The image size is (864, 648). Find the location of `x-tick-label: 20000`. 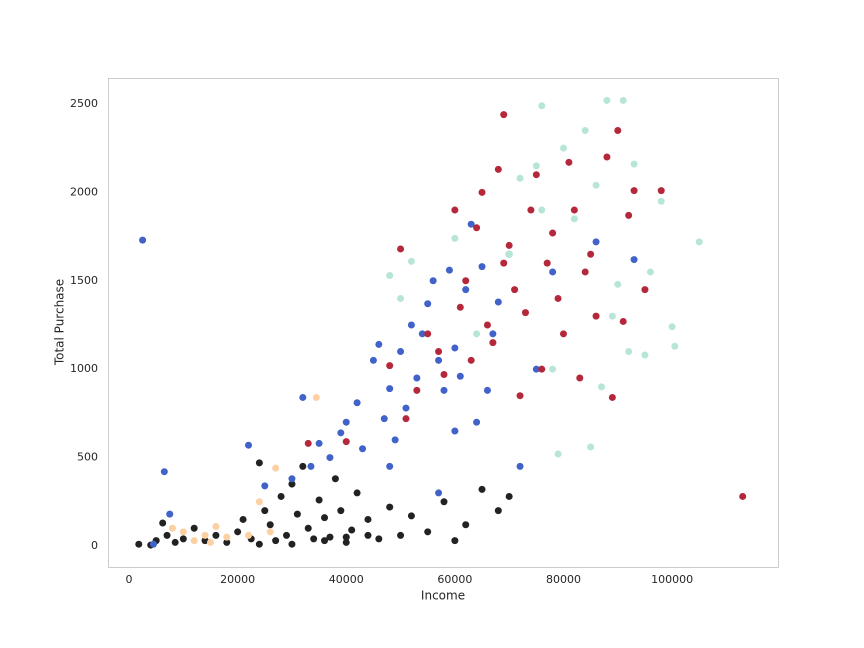

x-tick-label: 20000 is located at coordinates (237, 579).